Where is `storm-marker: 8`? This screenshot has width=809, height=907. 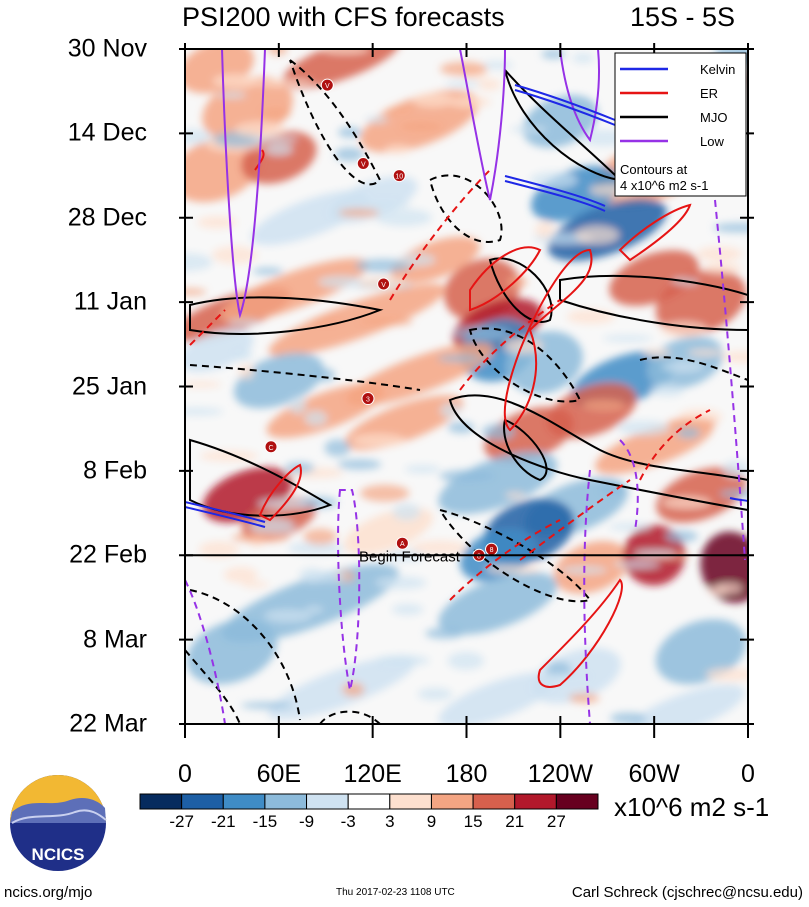 storm-marker: 8 is located at coordinates (492, 549).